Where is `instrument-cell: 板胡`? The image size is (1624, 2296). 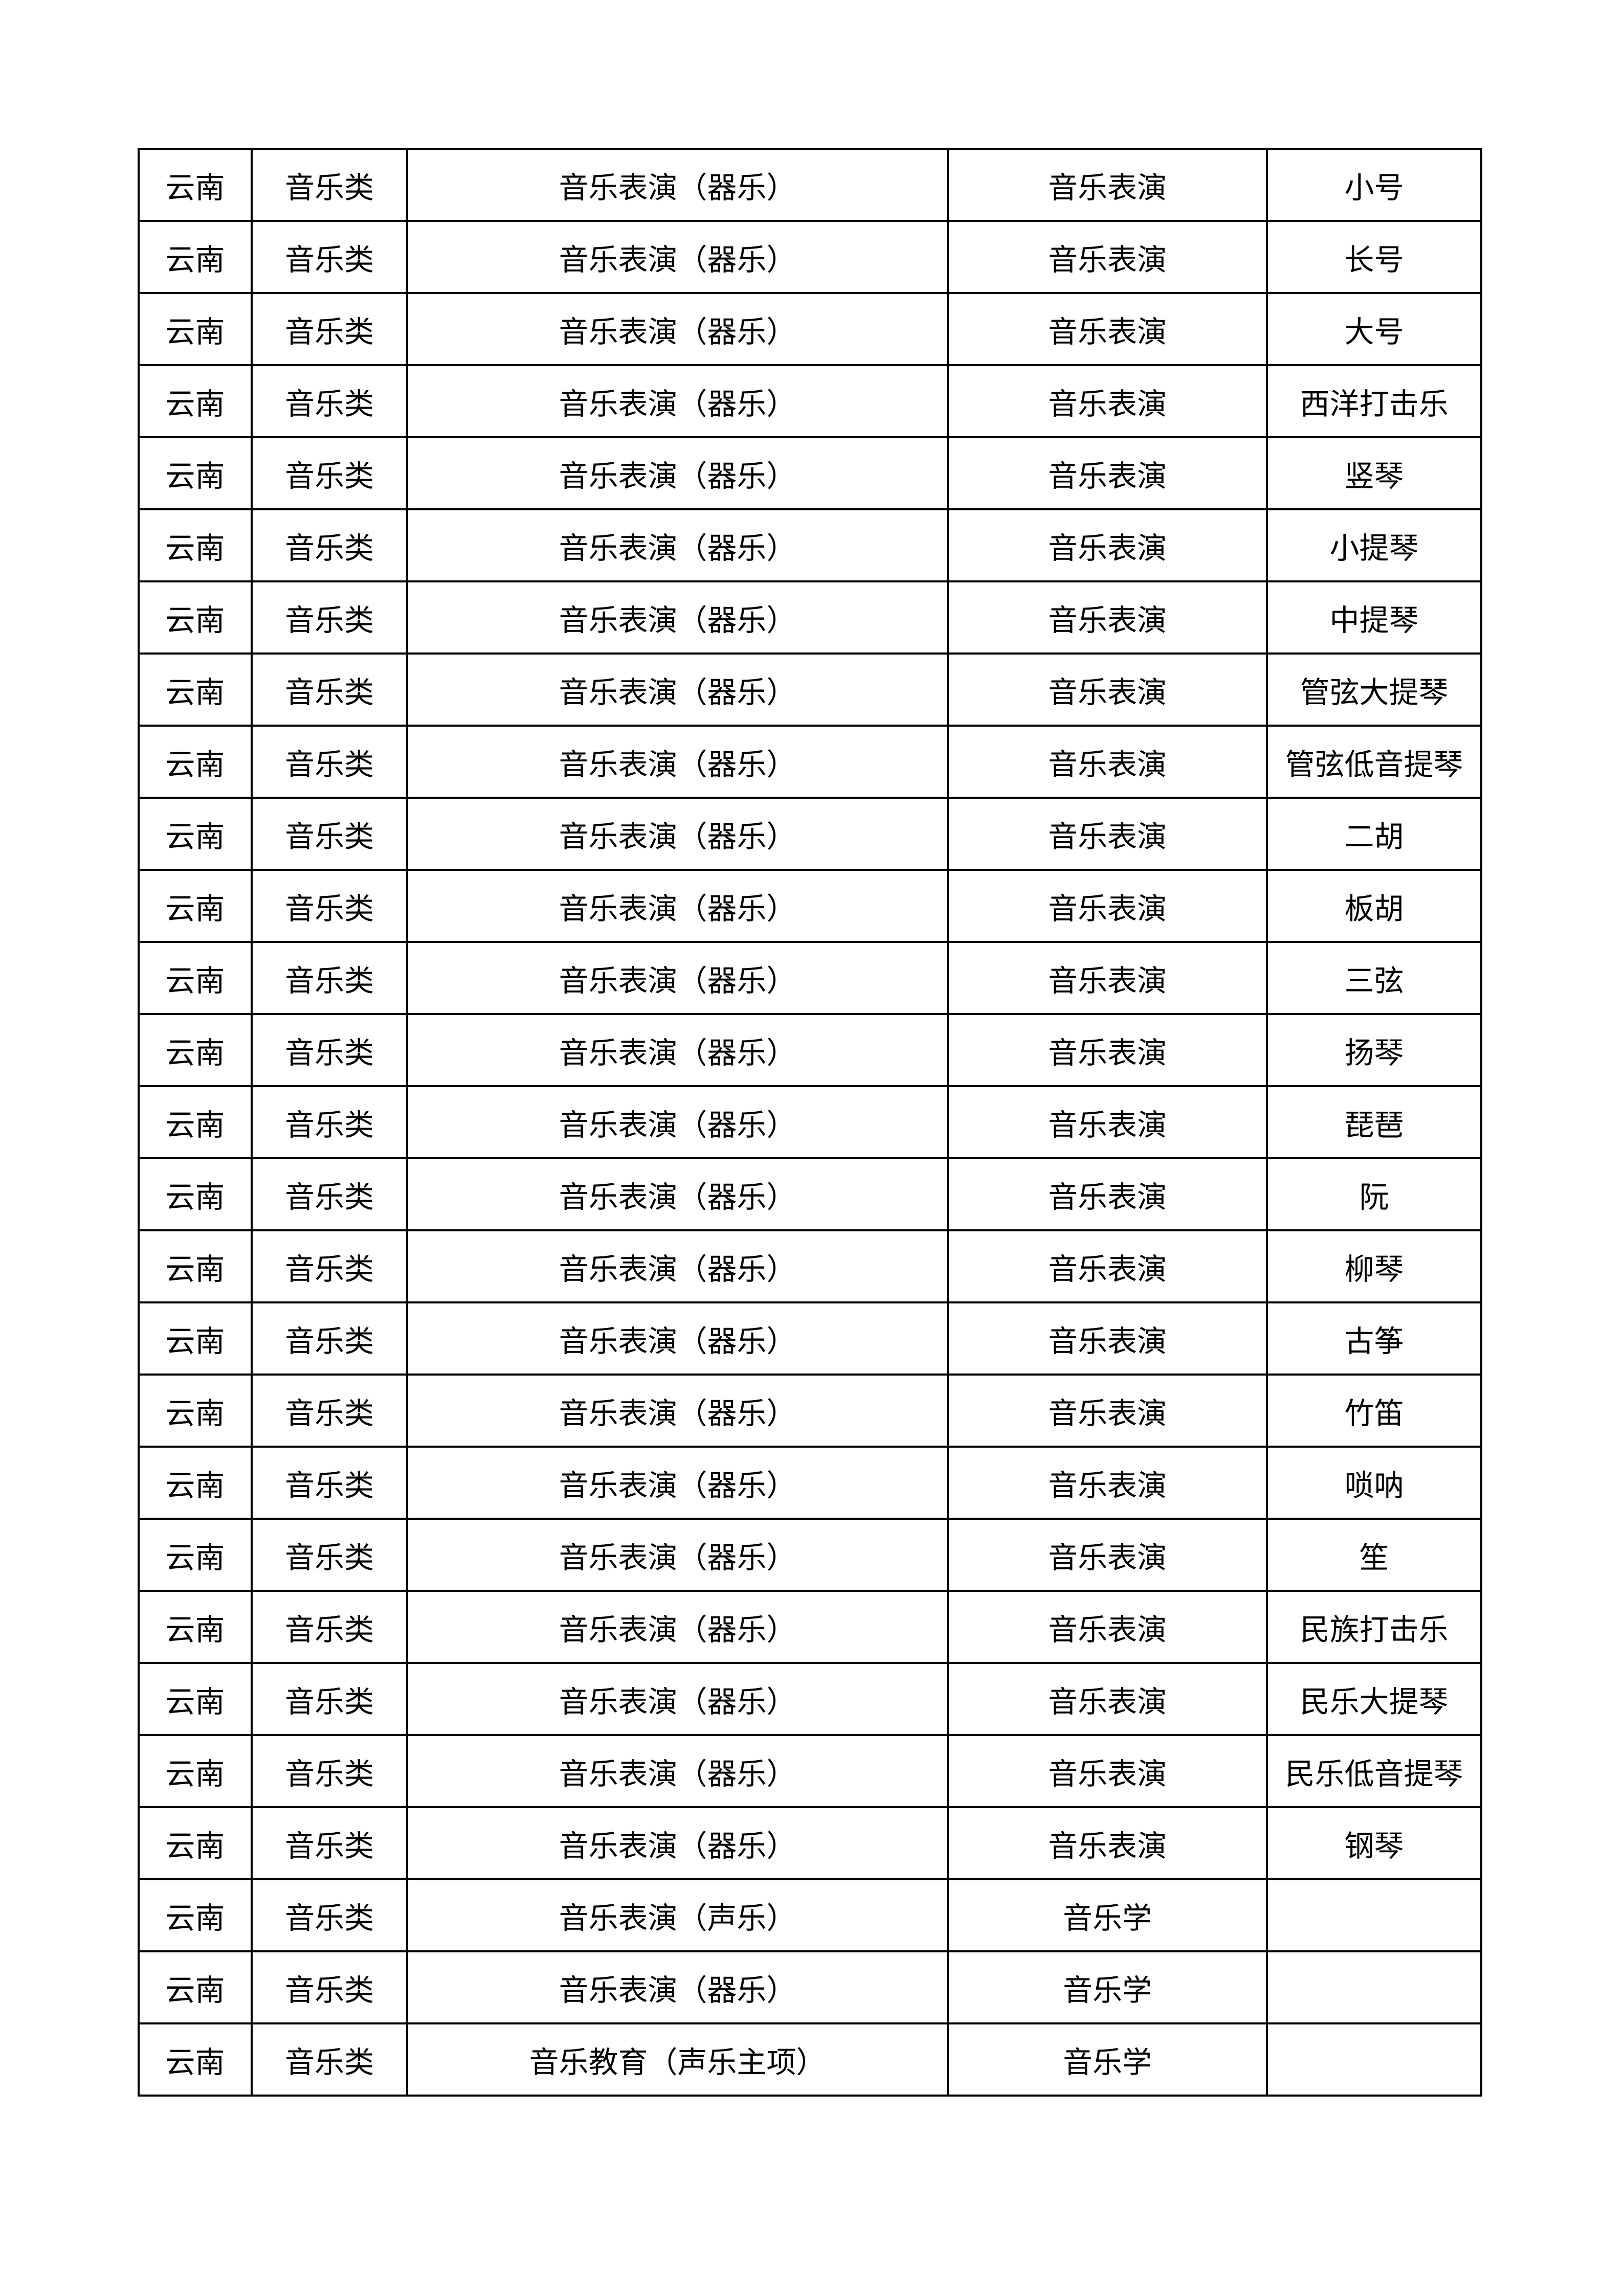
instrument-cell: 板胡 is located at coordinates (1374, 906).